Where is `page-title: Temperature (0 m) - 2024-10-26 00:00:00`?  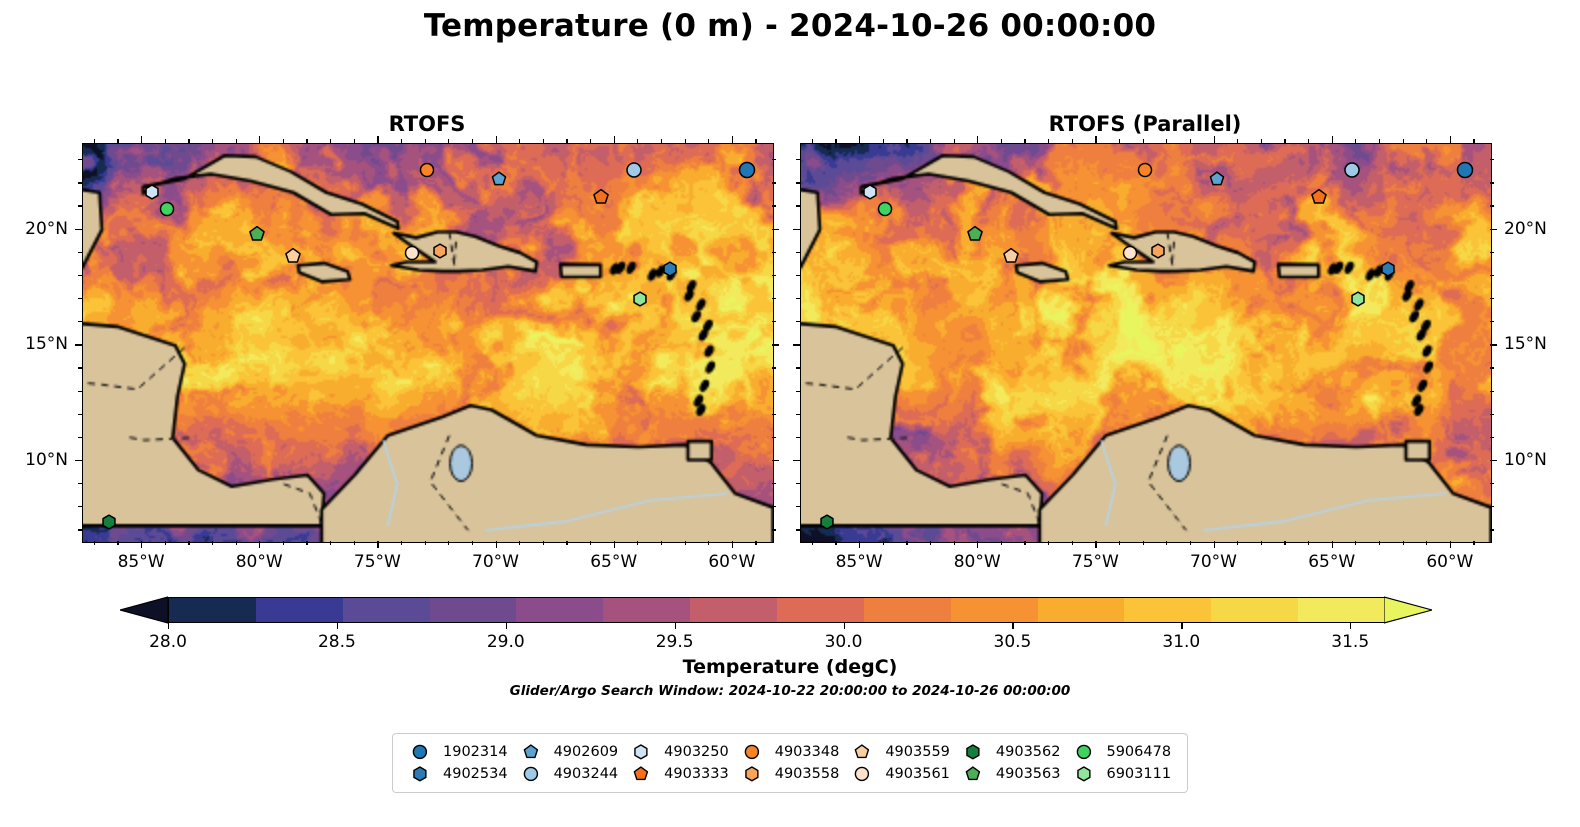 page-title: Temperature (0 m) - 2024-10-26 00:00:00 is located at coordinates (790, 26).